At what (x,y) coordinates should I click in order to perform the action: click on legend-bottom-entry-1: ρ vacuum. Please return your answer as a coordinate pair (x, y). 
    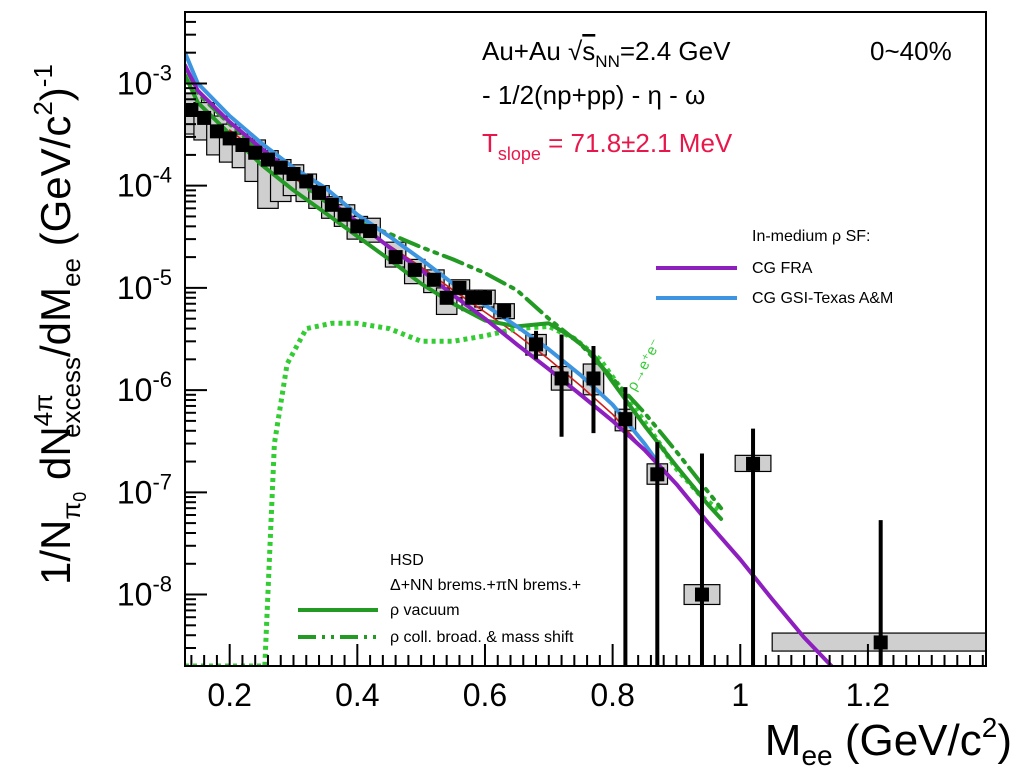
    Looking at the image, I should click on (425, 610).